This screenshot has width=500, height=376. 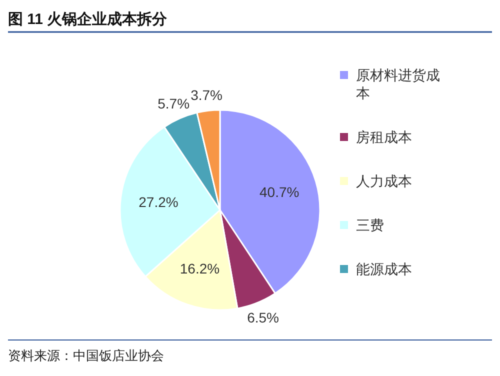 I want to click on data-label: 40.7%, so click(x=280, y=192).